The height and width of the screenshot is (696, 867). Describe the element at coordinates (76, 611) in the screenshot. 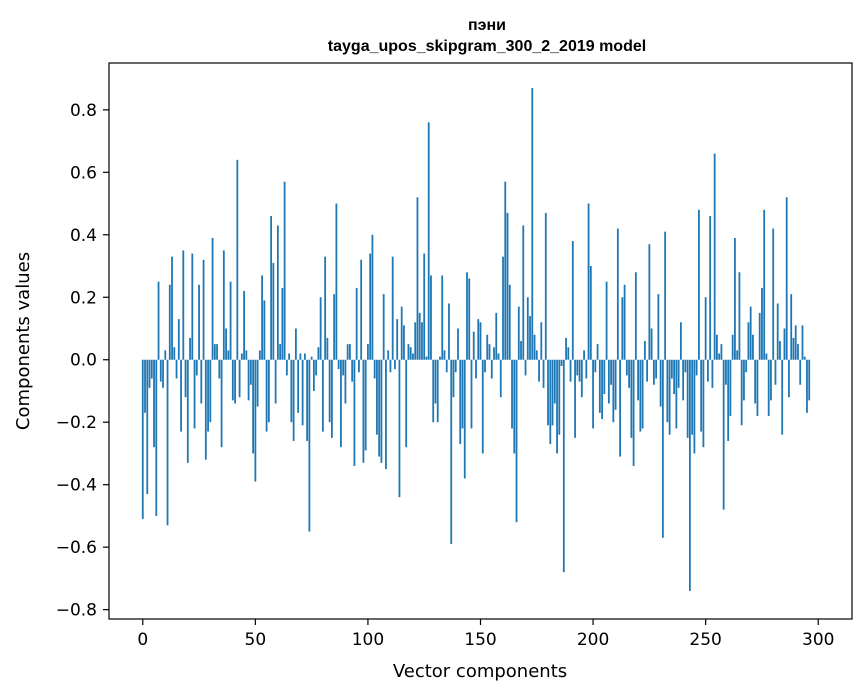

I see `y-tick-label: −0.8` at that location.